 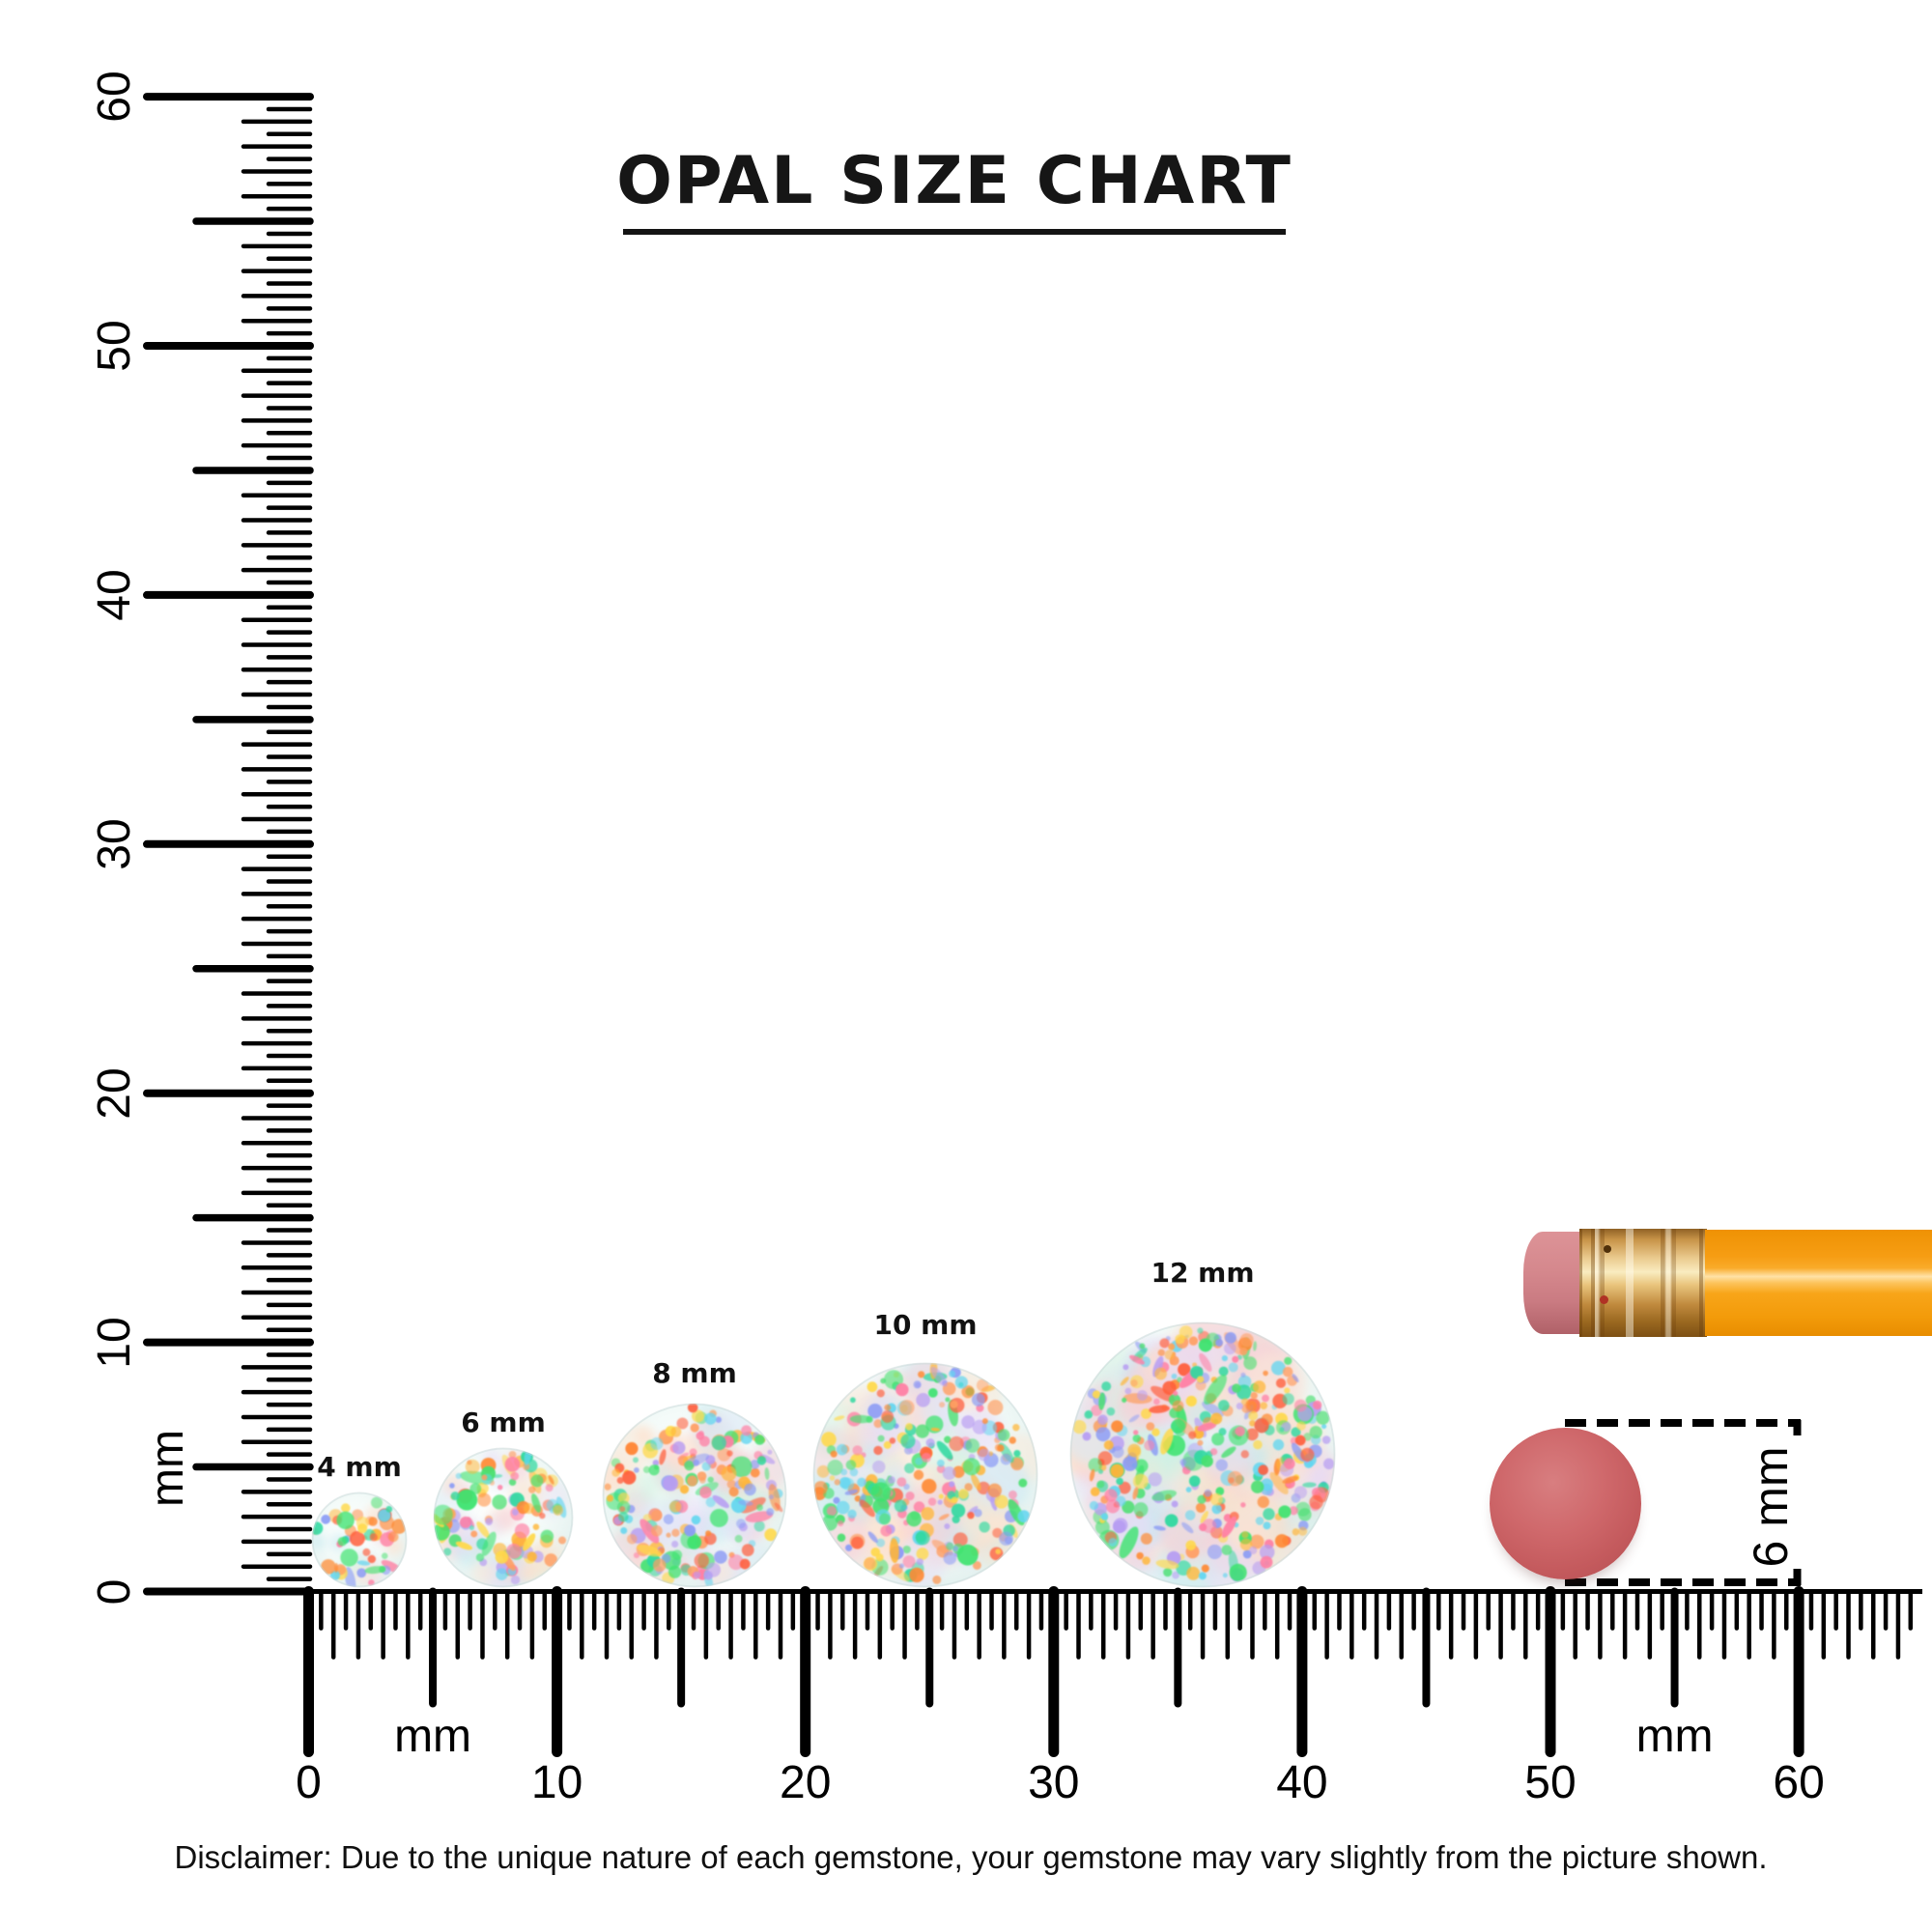 I want to click on opal-stones, so click(x=823, y=1454).